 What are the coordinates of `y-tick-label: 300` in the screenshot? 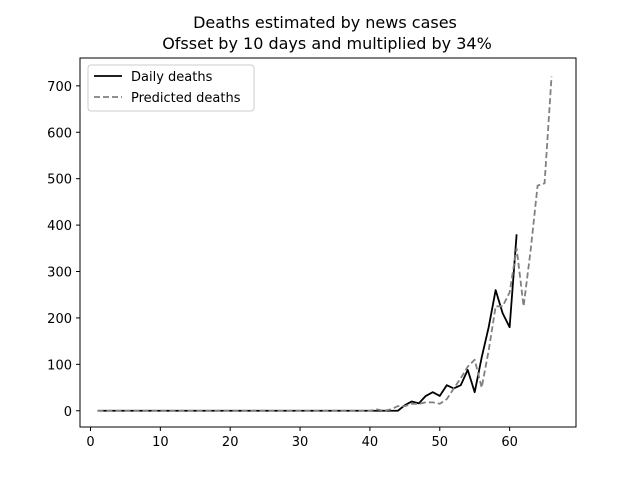 It's located at (59, 273).